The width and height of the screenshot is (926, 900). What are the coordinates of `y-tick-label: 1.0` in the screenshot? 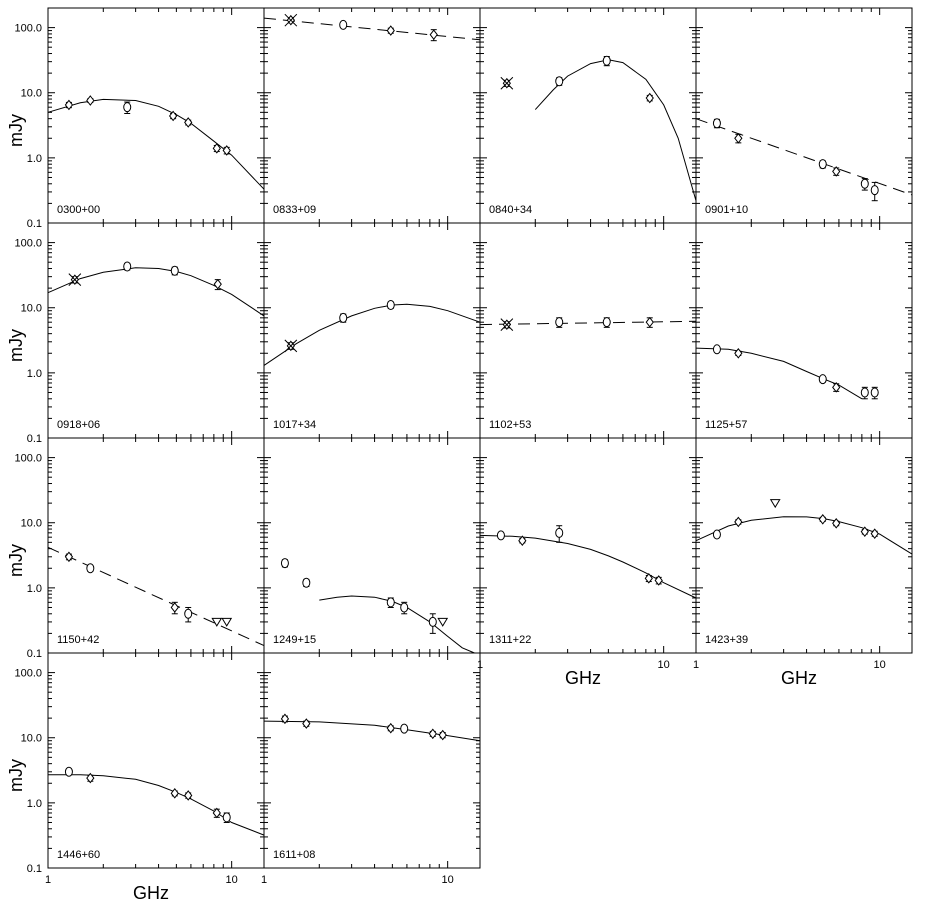 It's located at (34, 589).